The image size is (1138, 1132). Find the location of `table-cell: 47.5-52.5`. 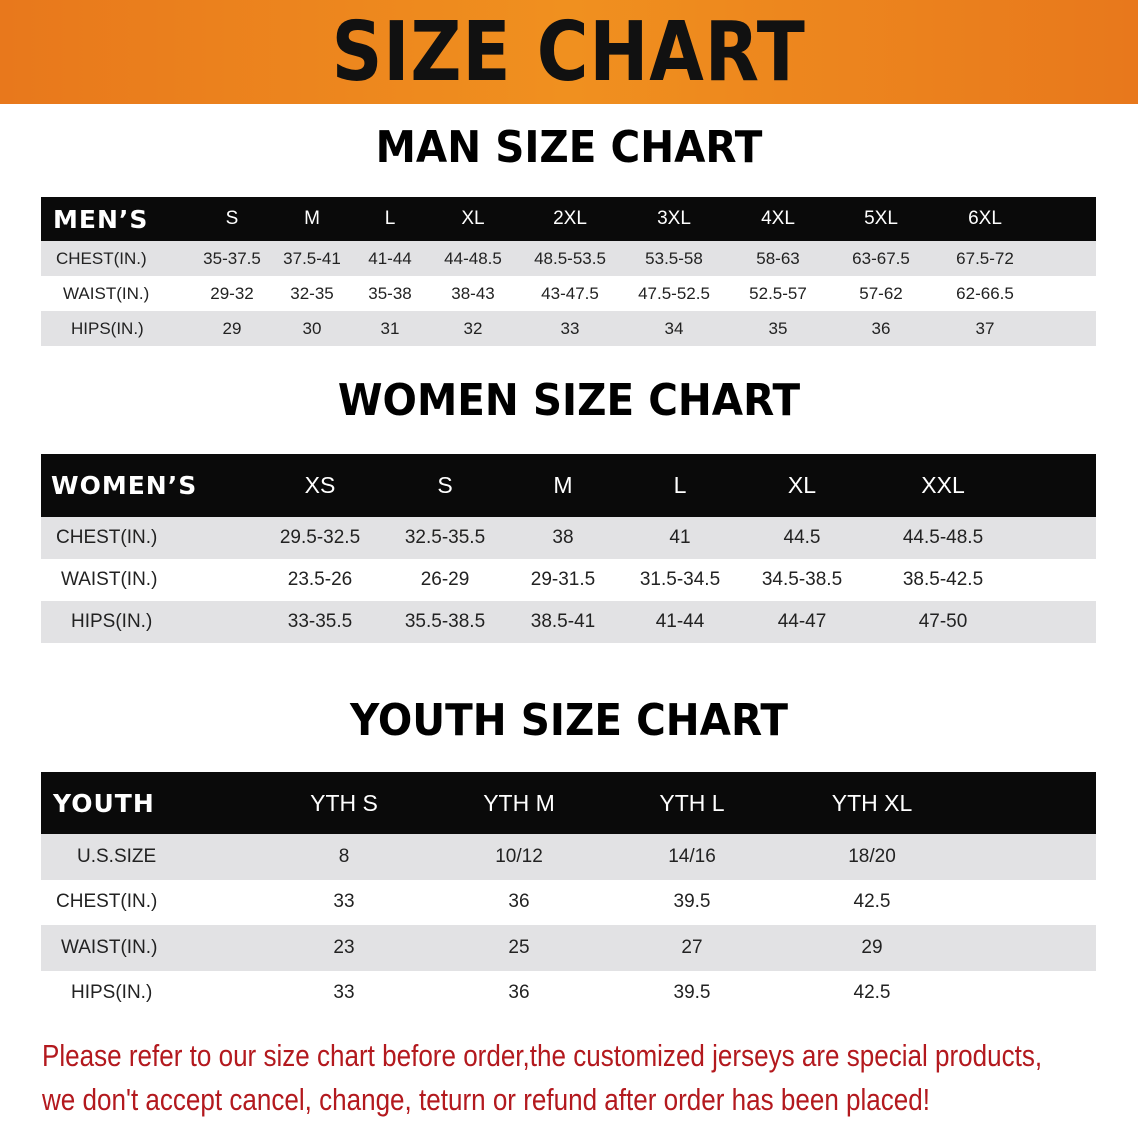

table-cell: 47.5-52.5 is located at coordinates (674, 293).